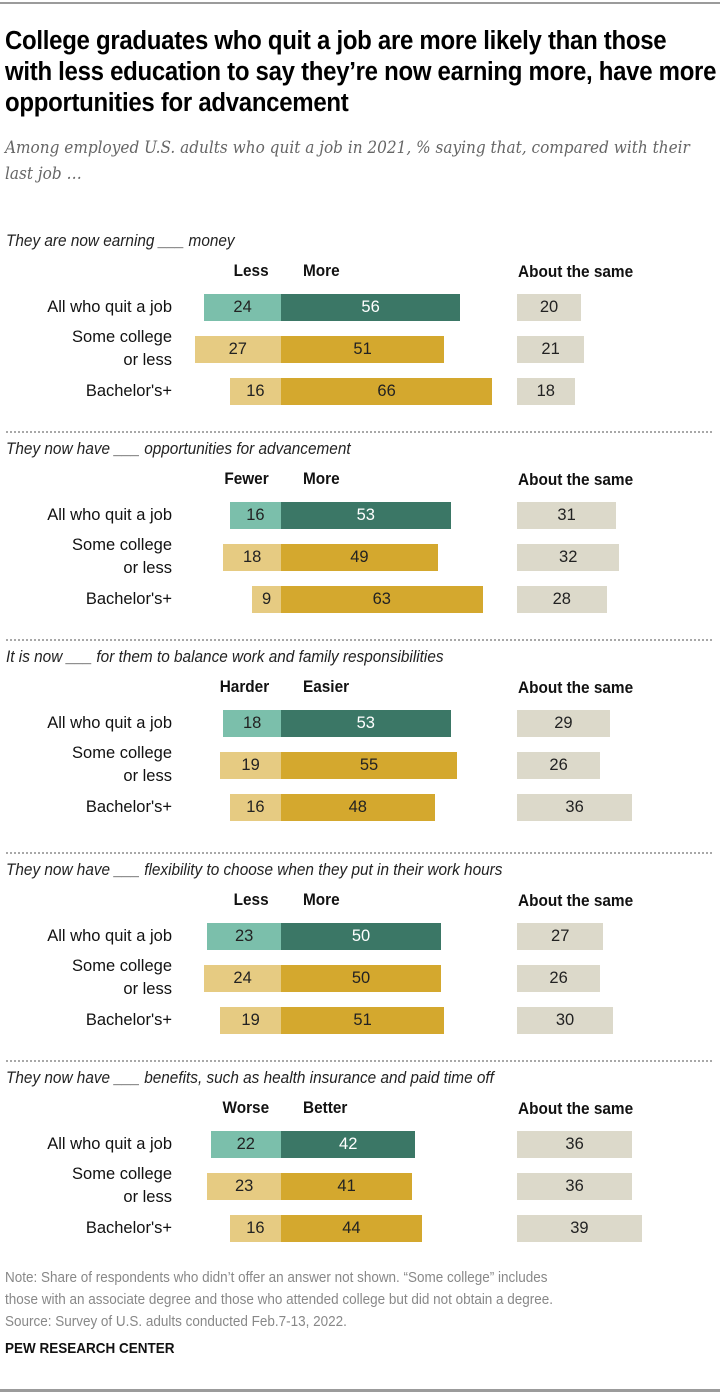 This screenshot has height=1395, width=720. I want to click on pos-column-header: Easier, so click(326, 687).